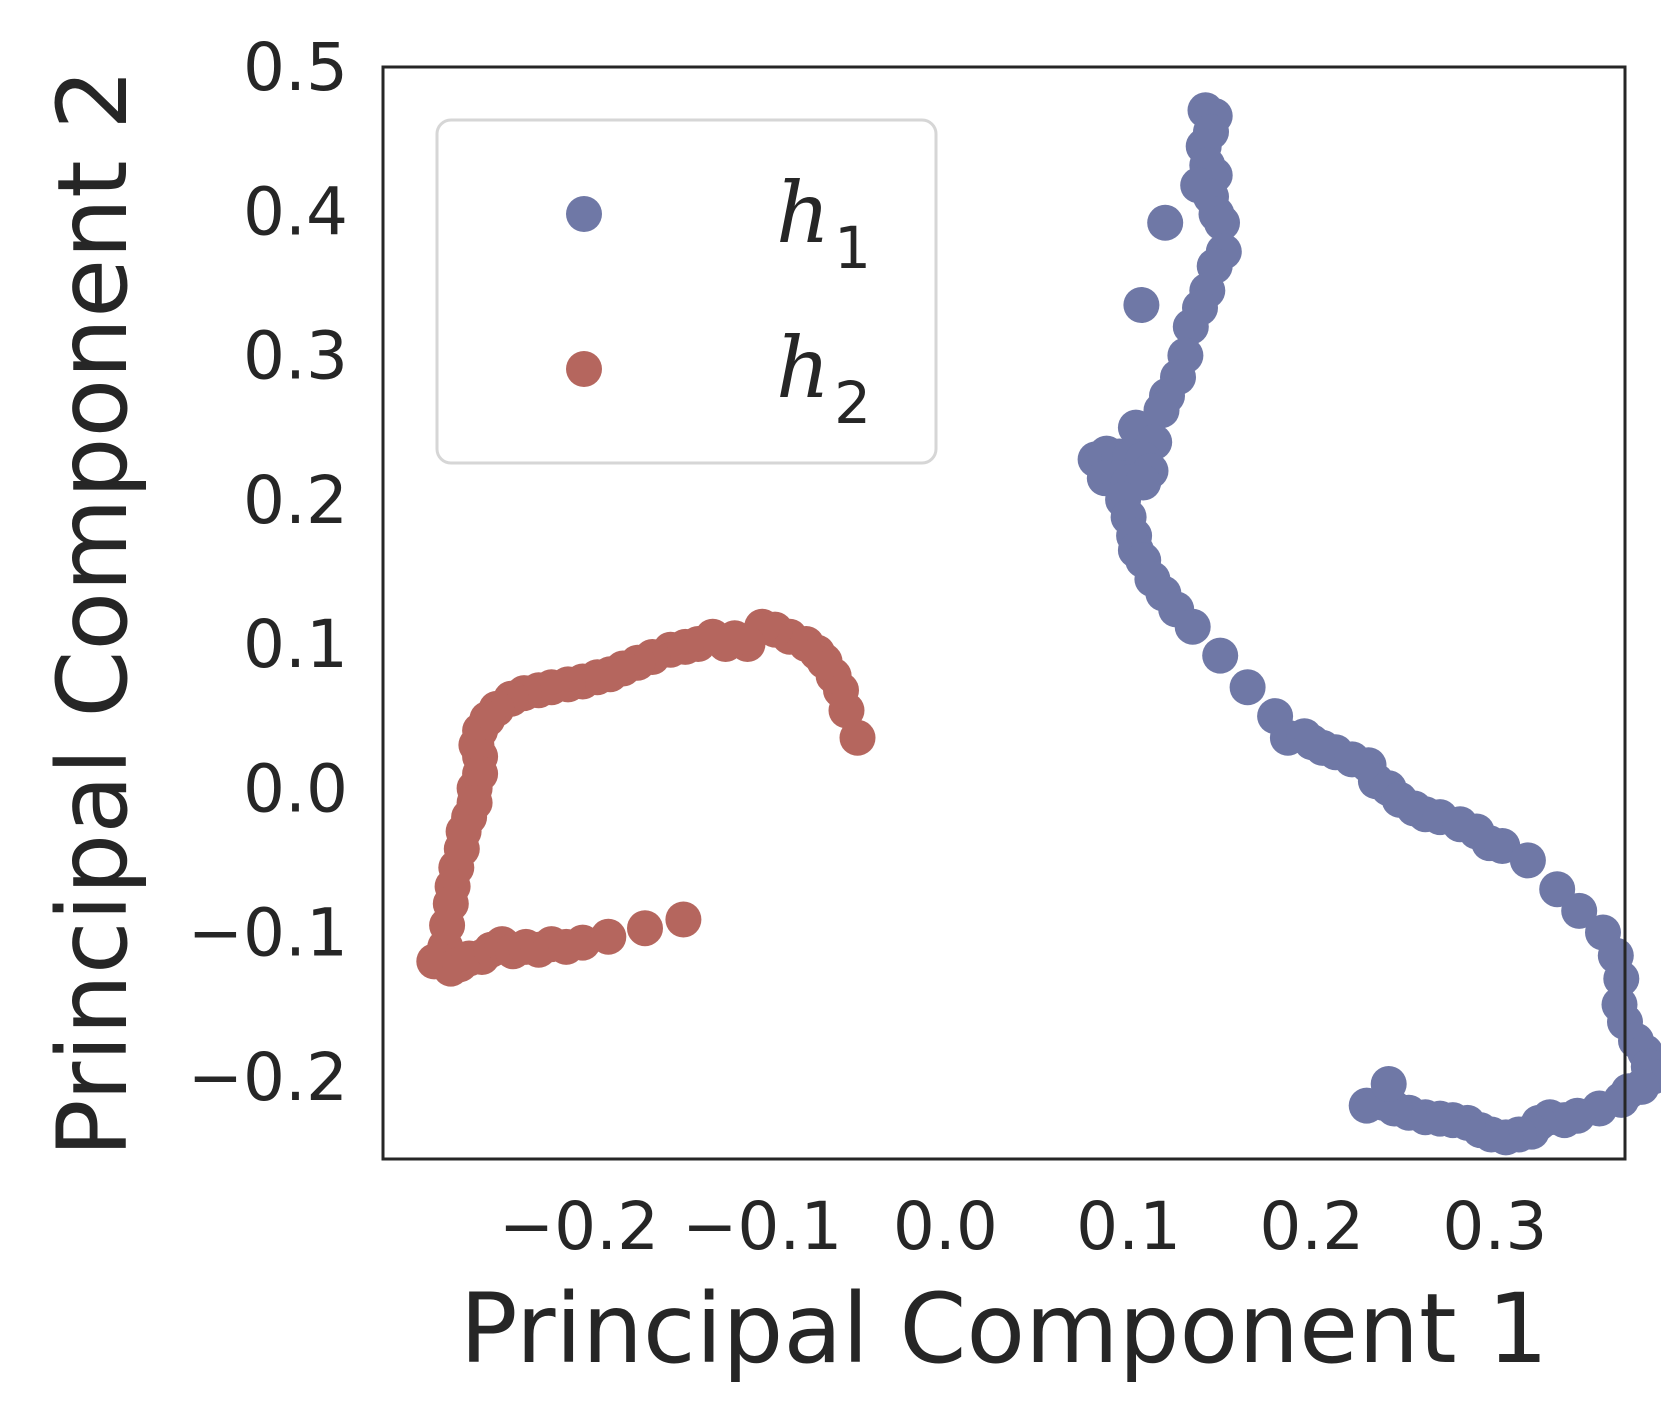 The width and height of the screenshot is (1661, 1423). Describe the element at coordinates (1004, 1329) in the screenshot. I see `x-axis-label: Principal Component 1` at that location.